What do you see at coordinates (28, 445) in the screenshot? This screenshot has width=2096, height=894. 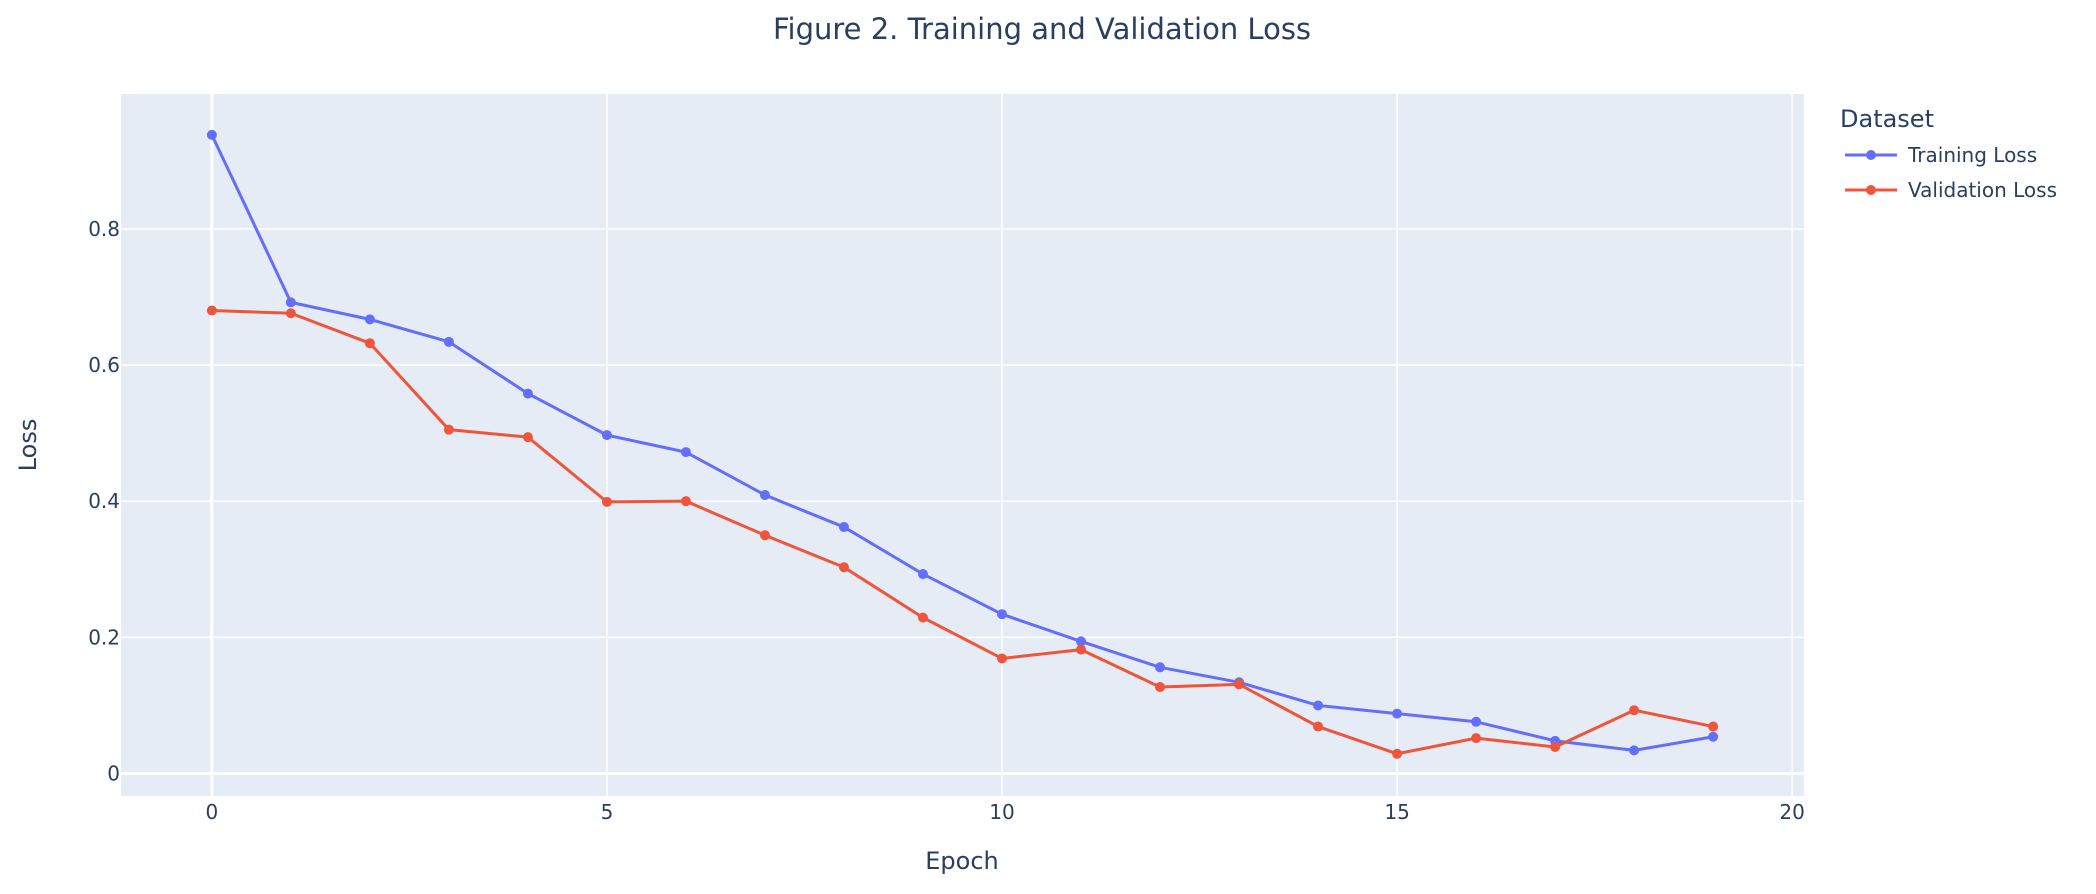 I see `y-axis-title: Loss` at bounding box center [28, 445].